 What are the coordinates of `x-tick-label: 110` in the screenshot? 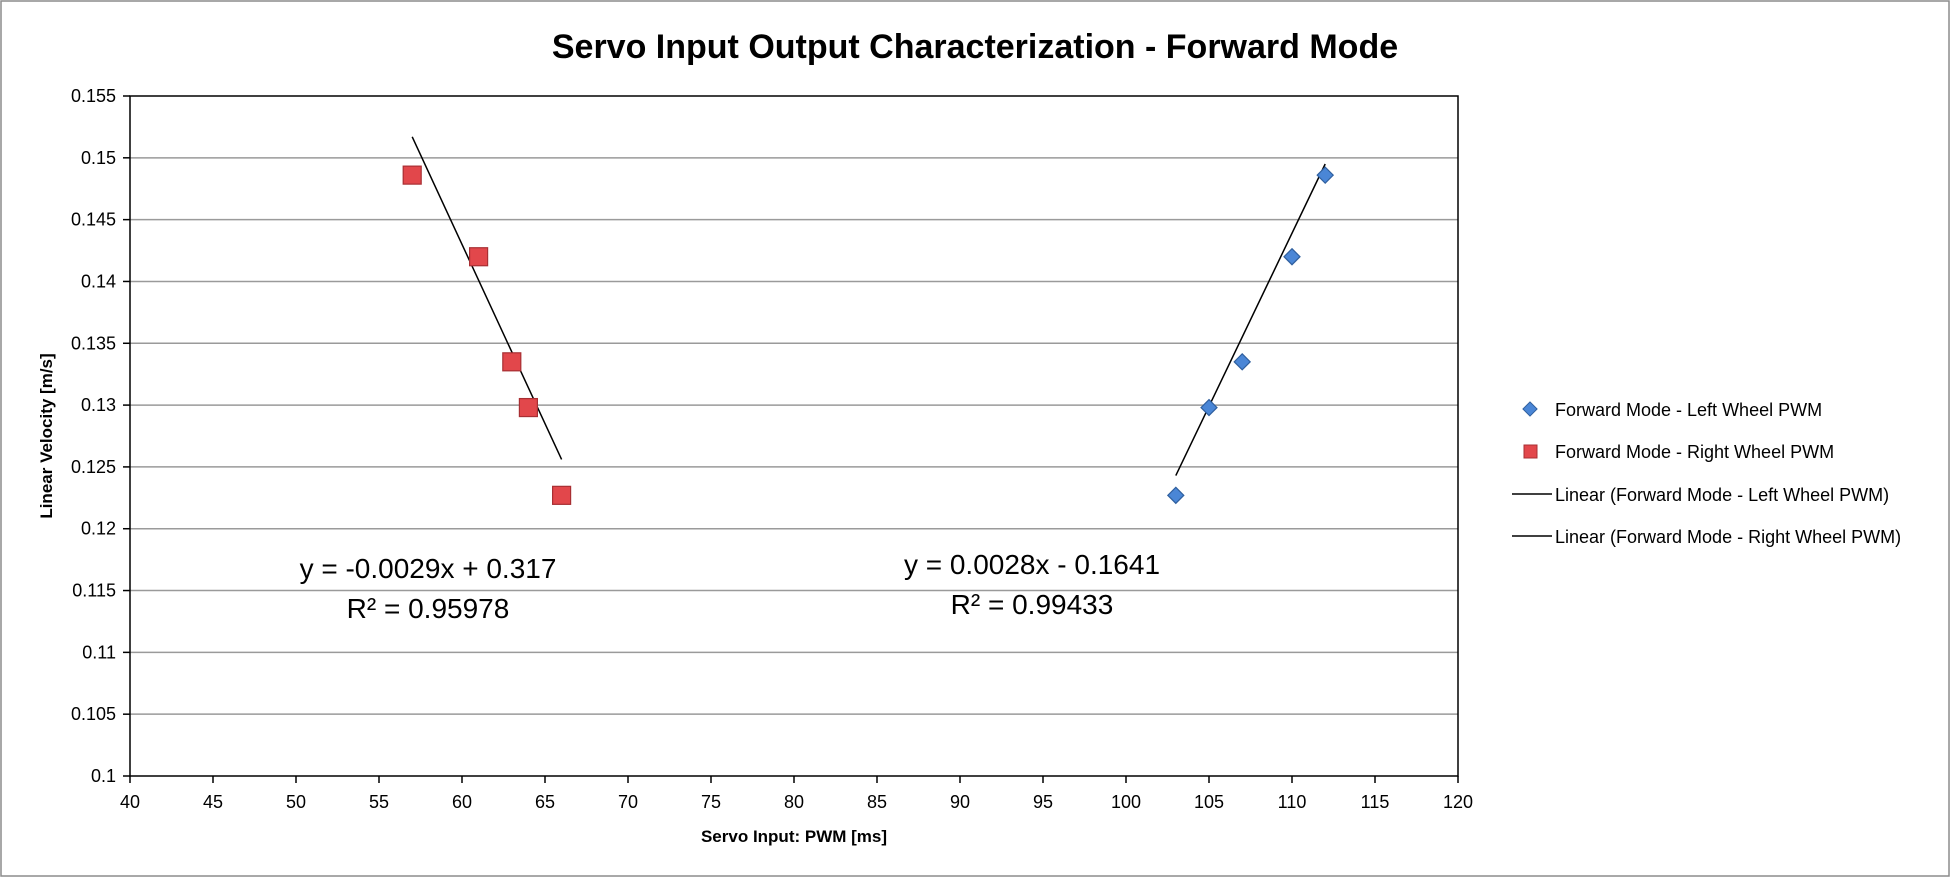 It's located at (1292, 802).